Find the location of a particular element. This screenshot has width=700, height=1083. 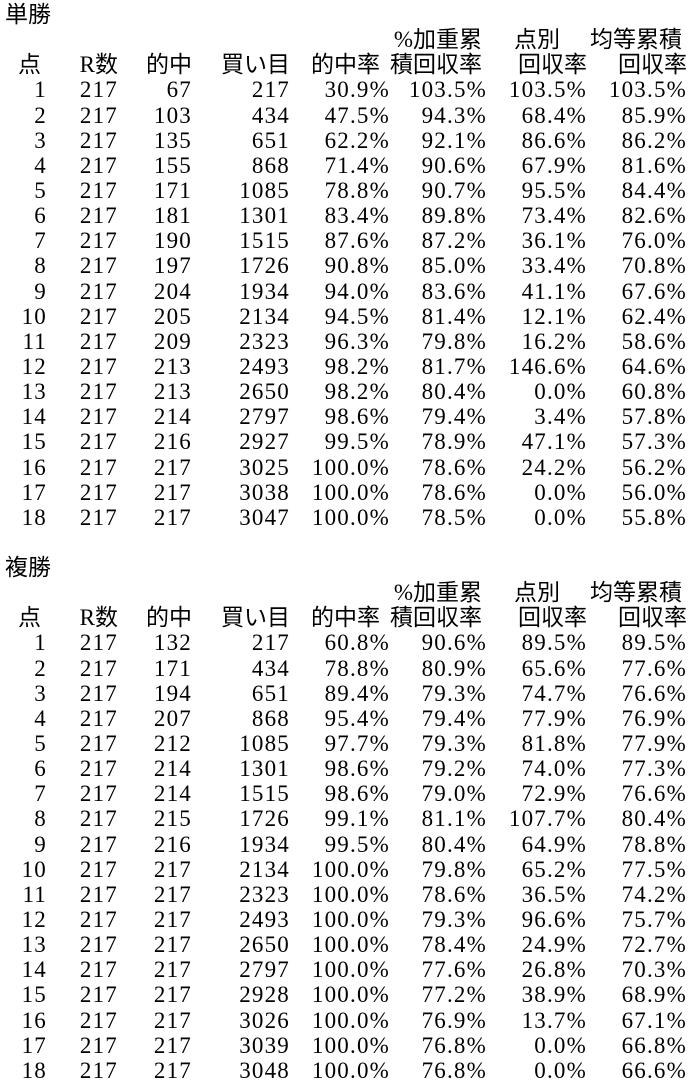

cell: 62.4% is located at coordinates (654, 316).